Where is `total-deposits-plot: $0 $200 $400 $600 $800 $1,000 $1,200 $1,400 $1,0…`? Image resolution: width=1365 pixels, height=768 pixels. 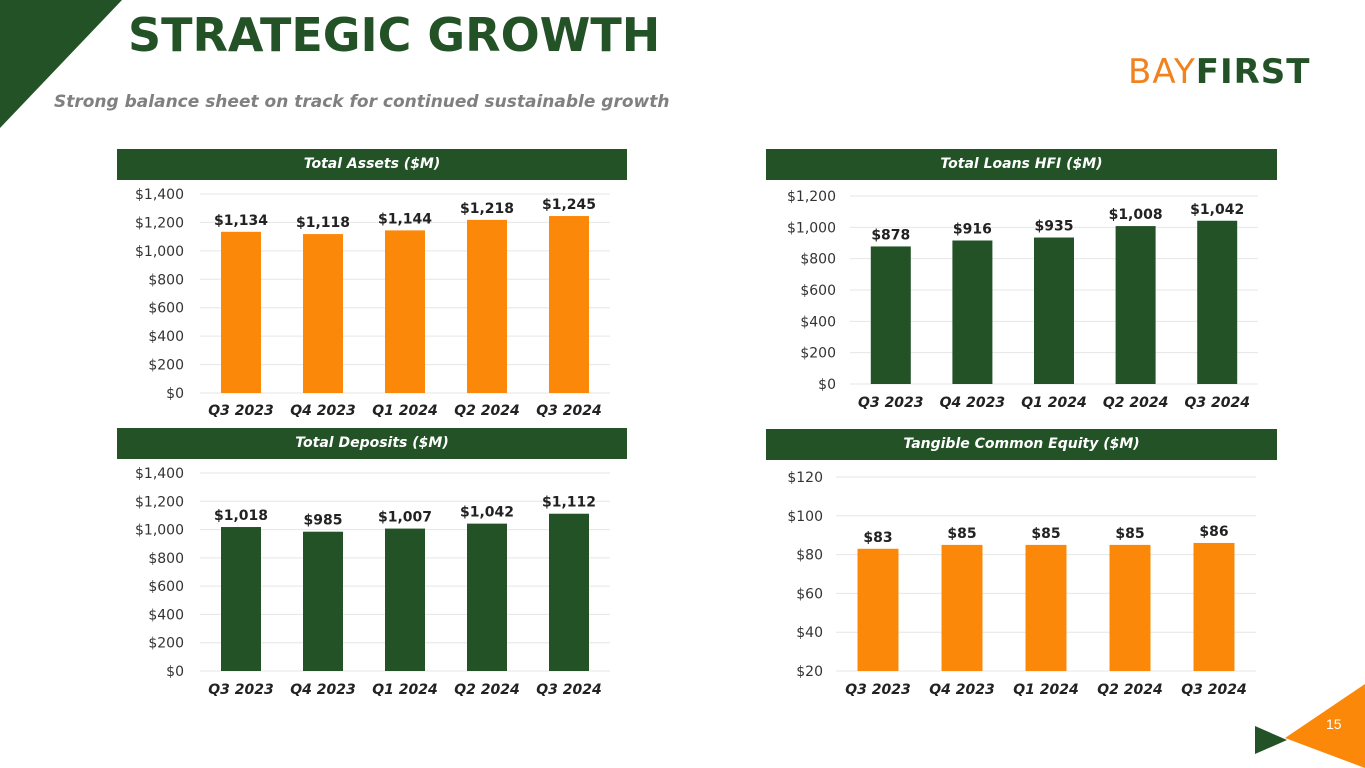
total-deposits-plot: $0 $200 $400 $600 $800 $1,000 $1,200 $1,400 $1,0… is located at coordinates (372, 582).